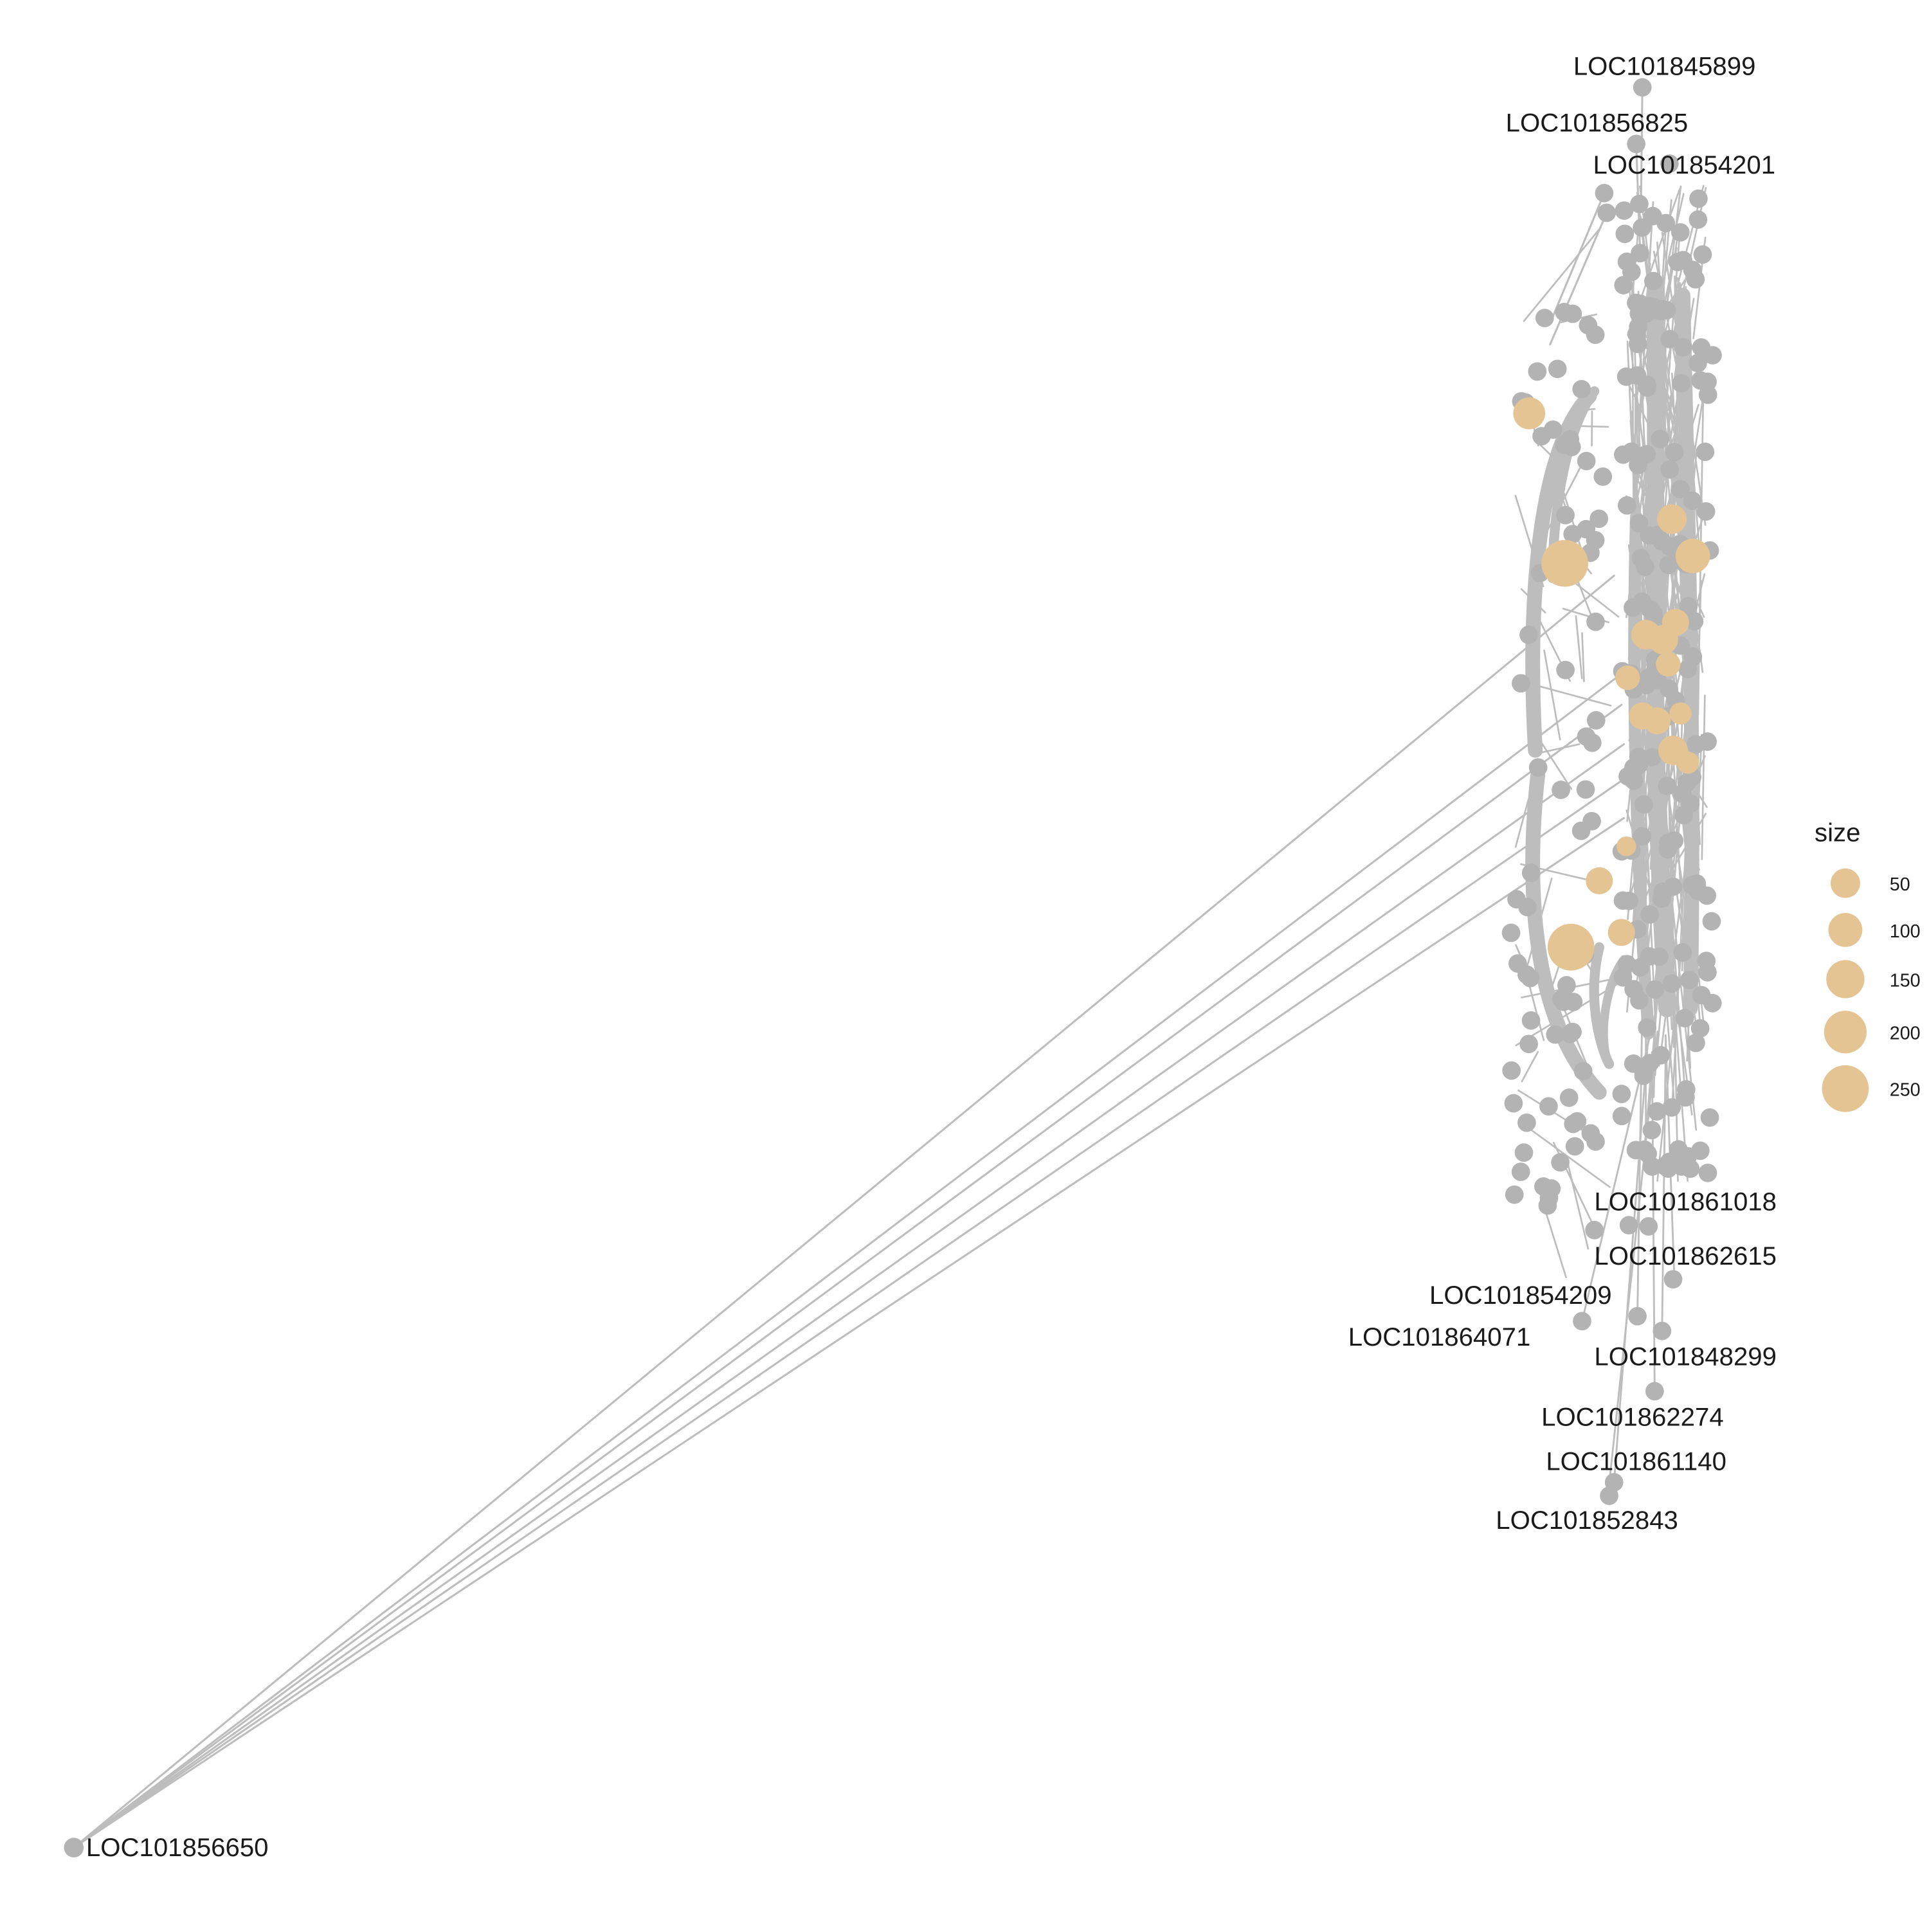 The width and height of the screenshot is (1929, 1932). What do you see at coordinates (1686, 1201) in the screenshot?
I see `gene-label: LOC101861018` at bounding box center [1686, 1201].